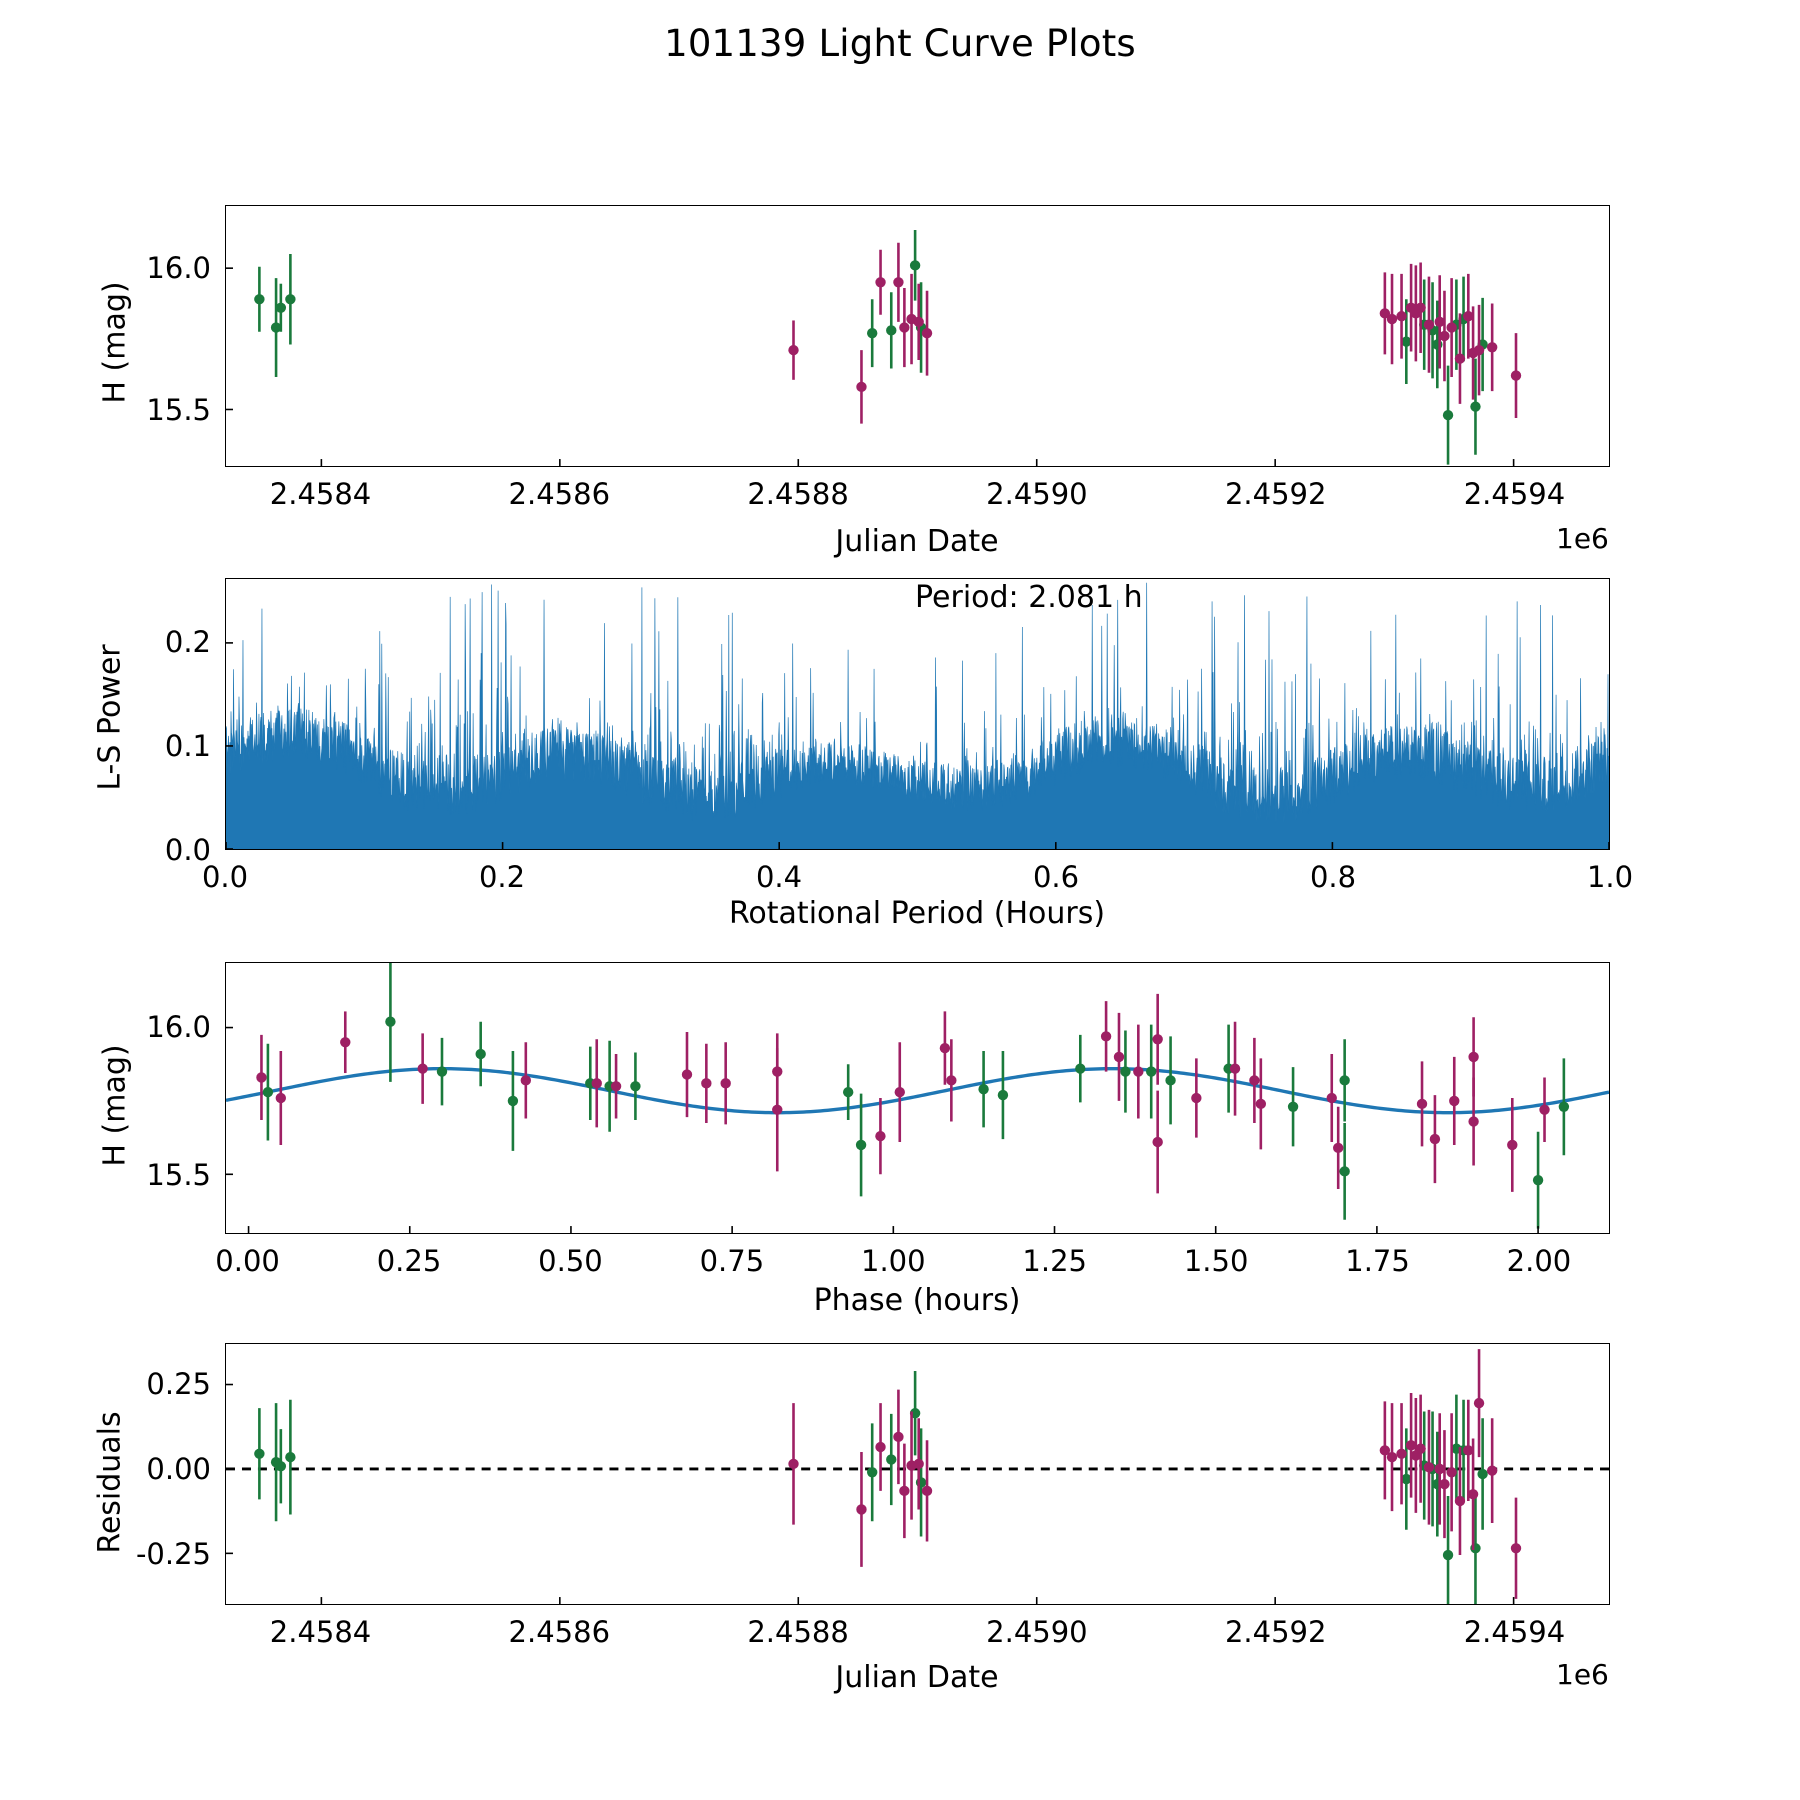 This screenshot has height=1800, width=1800. What do you see at coordinates (798, 494) in the screenshot?
I see `xtick-lightcurve-2: 2.4588` at bounding box center [798, 494].